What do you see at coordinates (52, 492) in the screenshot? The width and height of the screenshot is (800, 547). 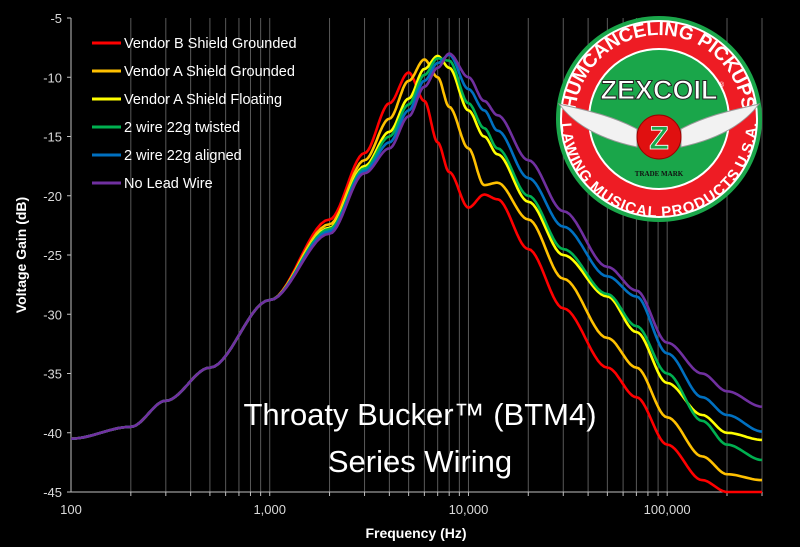 I see `y-tick-label: -45` at bounding box center [52, 492].